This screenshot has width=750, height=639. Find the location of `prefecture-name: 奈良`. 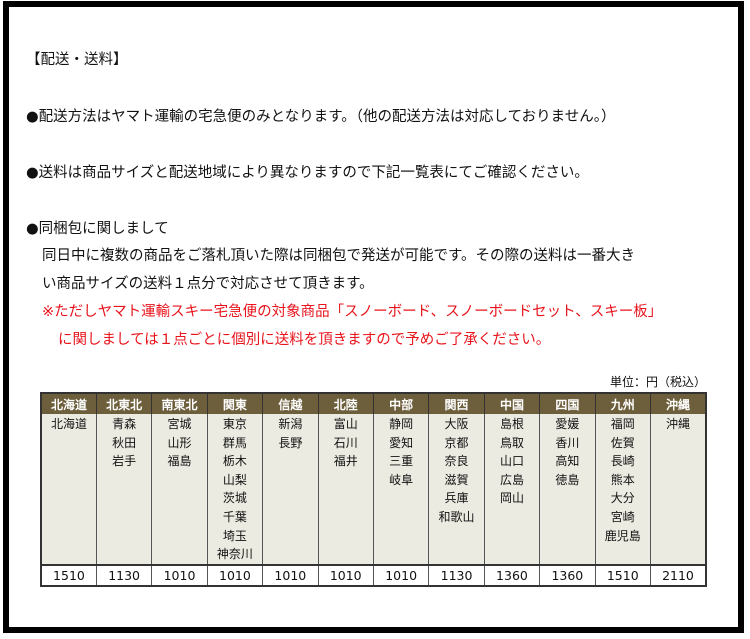

prefecture-name: 奈良 is located at coordinates (456, 461).